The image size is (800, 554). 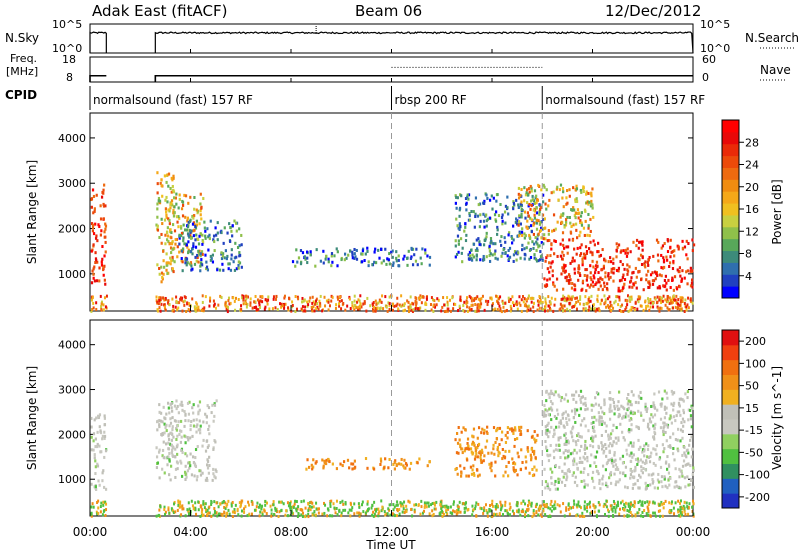 I want to click on panel4-region0-pixel, so click(x=101, y=433).